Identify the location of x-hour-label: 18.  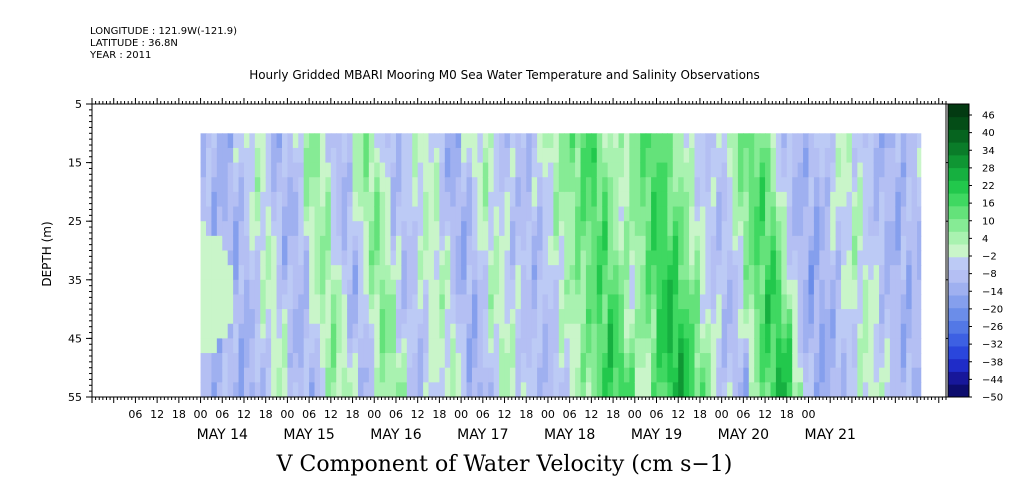
(266, 414).